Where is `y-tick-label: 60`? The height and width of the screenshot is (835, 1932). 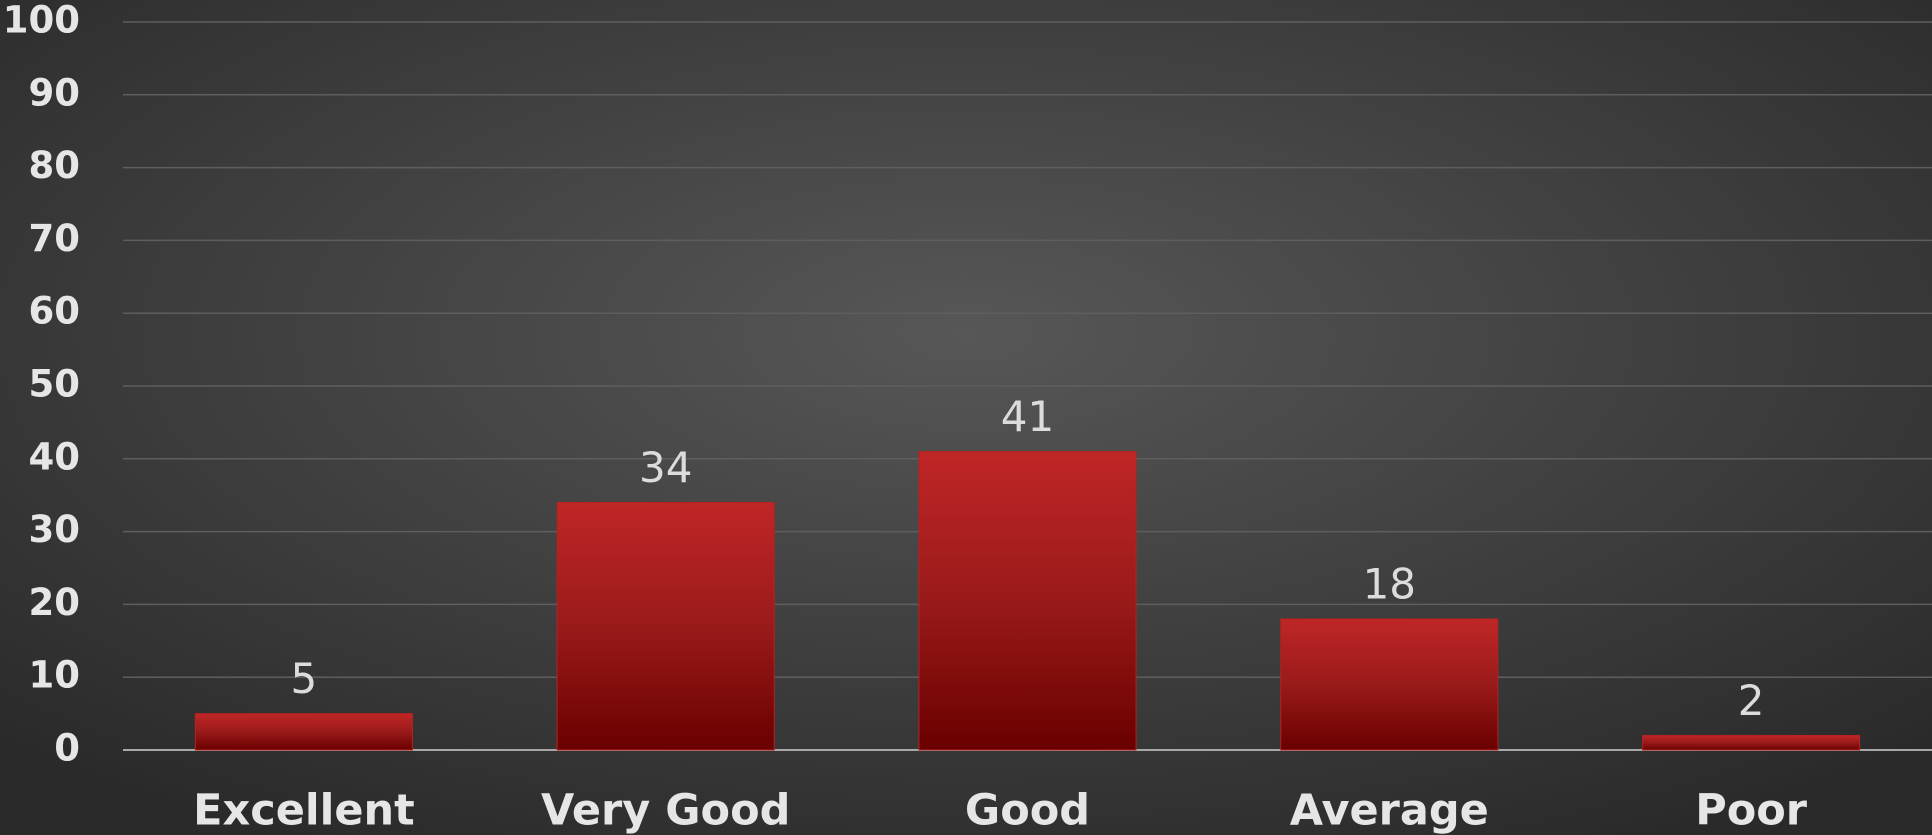 y-tick-label: 60 is located at coordinates (55, 311).